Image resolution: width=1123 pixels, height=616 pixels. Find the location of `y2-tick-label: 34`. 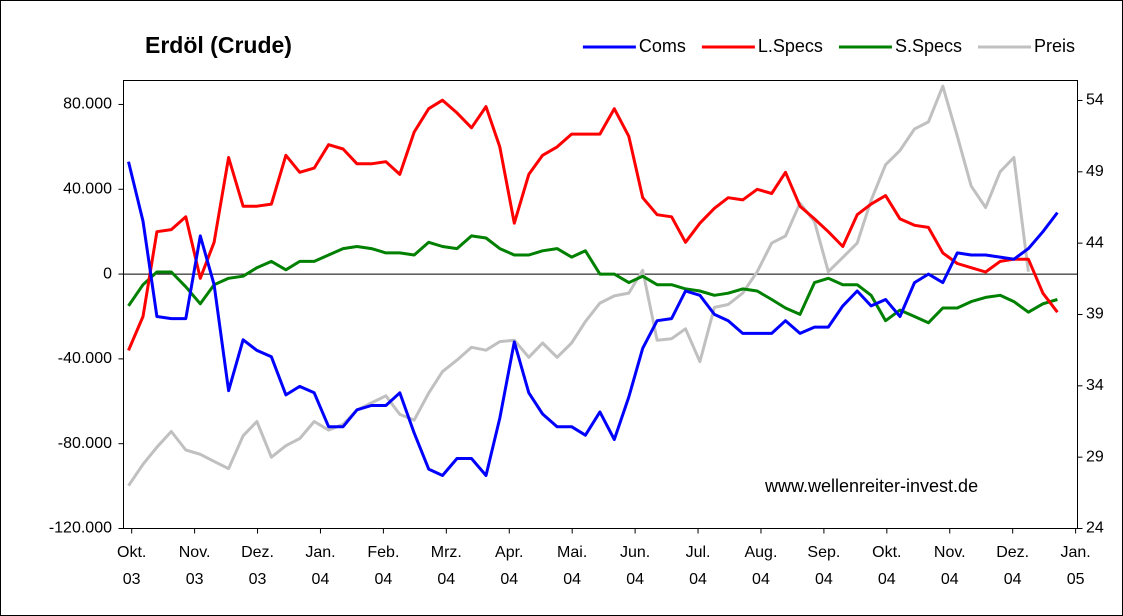

y2-tick-label: 34 is located at coordinates (1095, 385).